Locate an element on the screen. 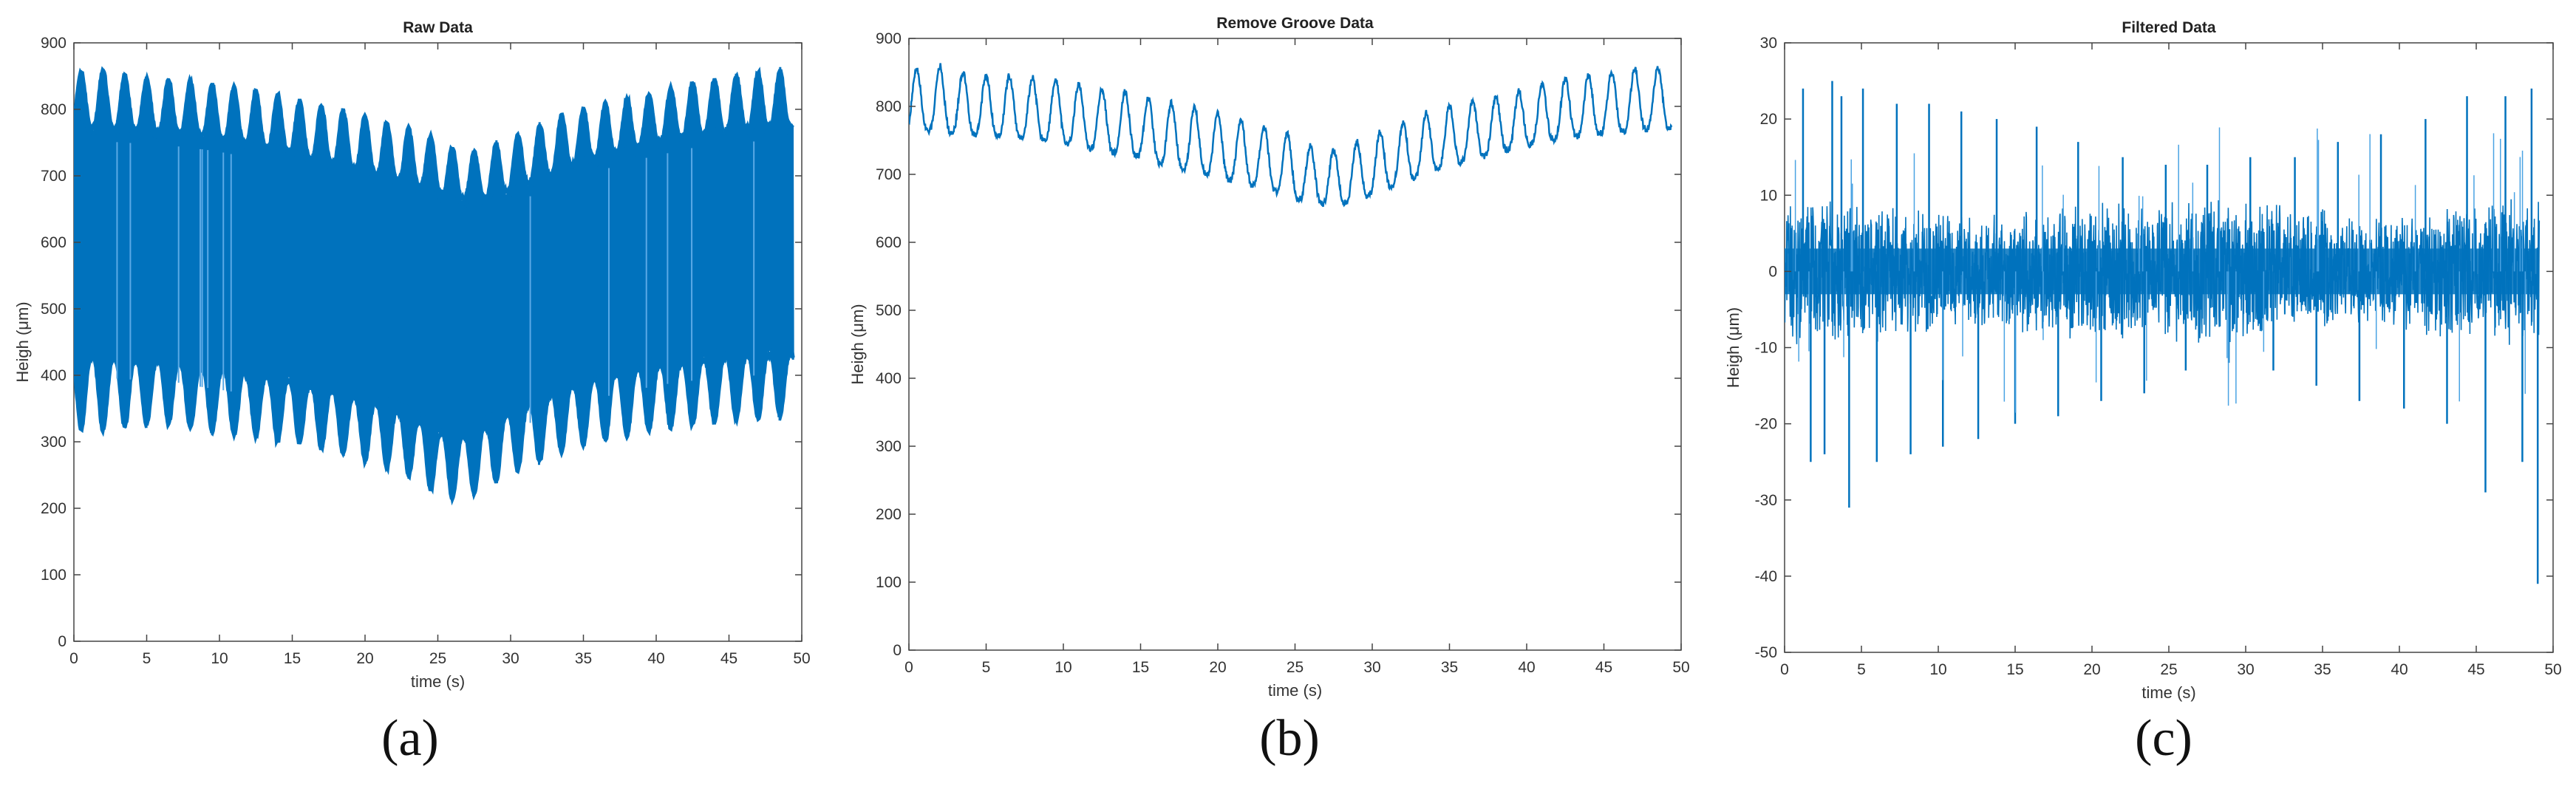 This screenshot has width=2576, height=806. chart-title: Filtered Data is located at coordinates (2169, 27).